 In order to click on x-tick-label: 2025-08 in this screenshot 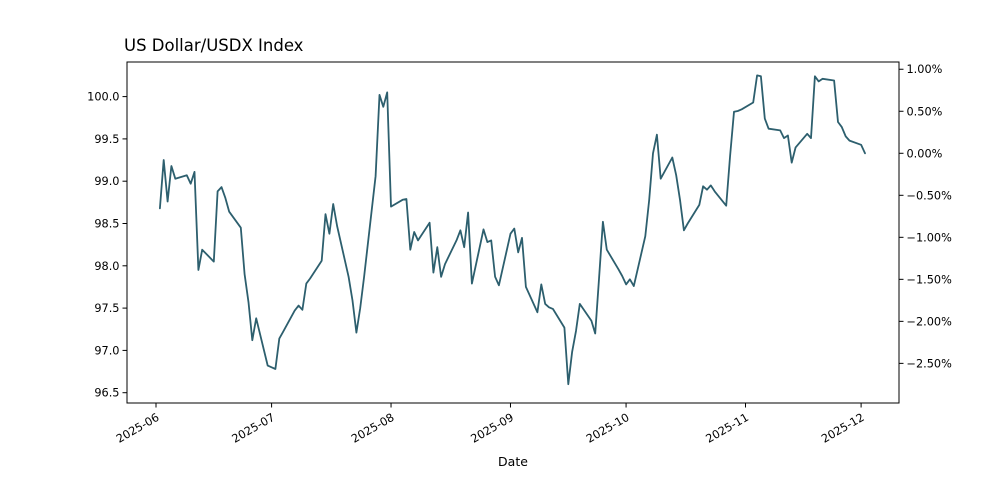, I will do `click(372, 428)`.